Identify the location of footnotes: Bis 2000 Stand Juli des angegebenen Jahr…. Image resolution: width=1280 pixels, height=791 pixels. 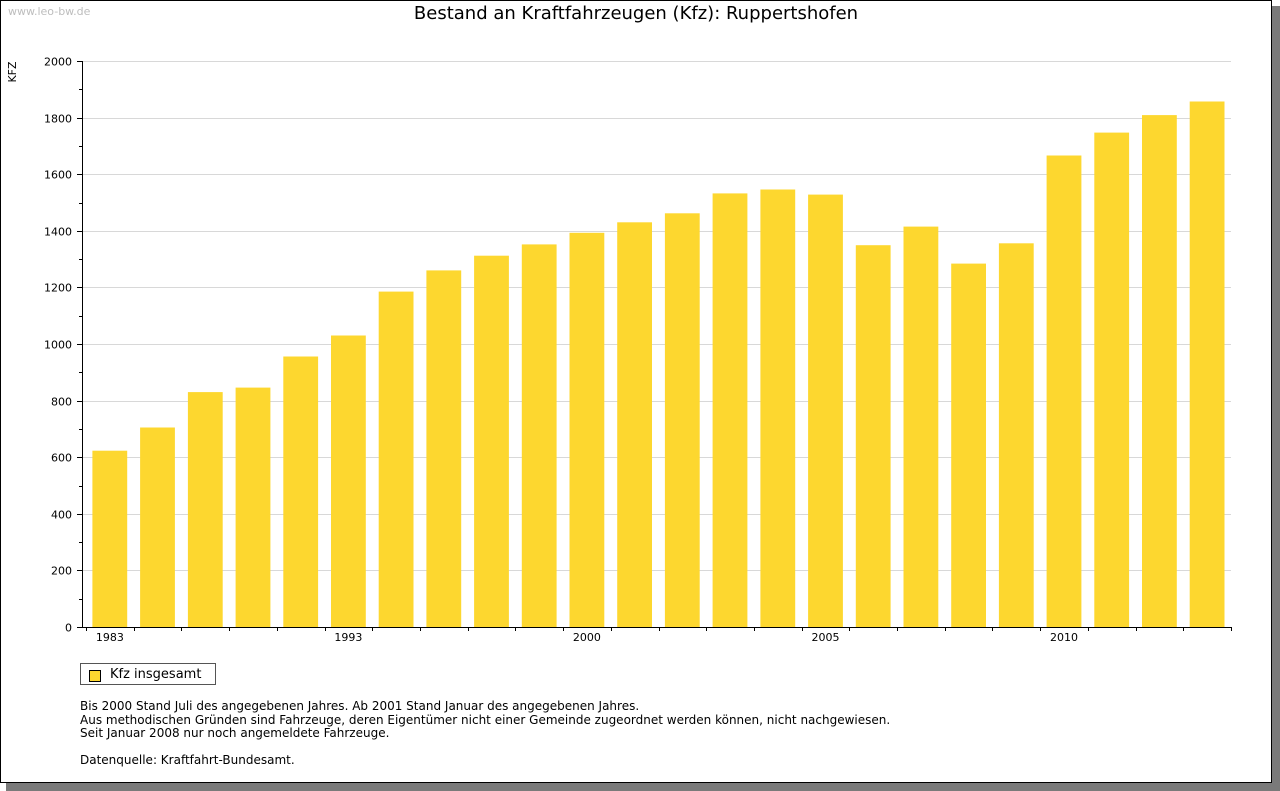
(485, 720).